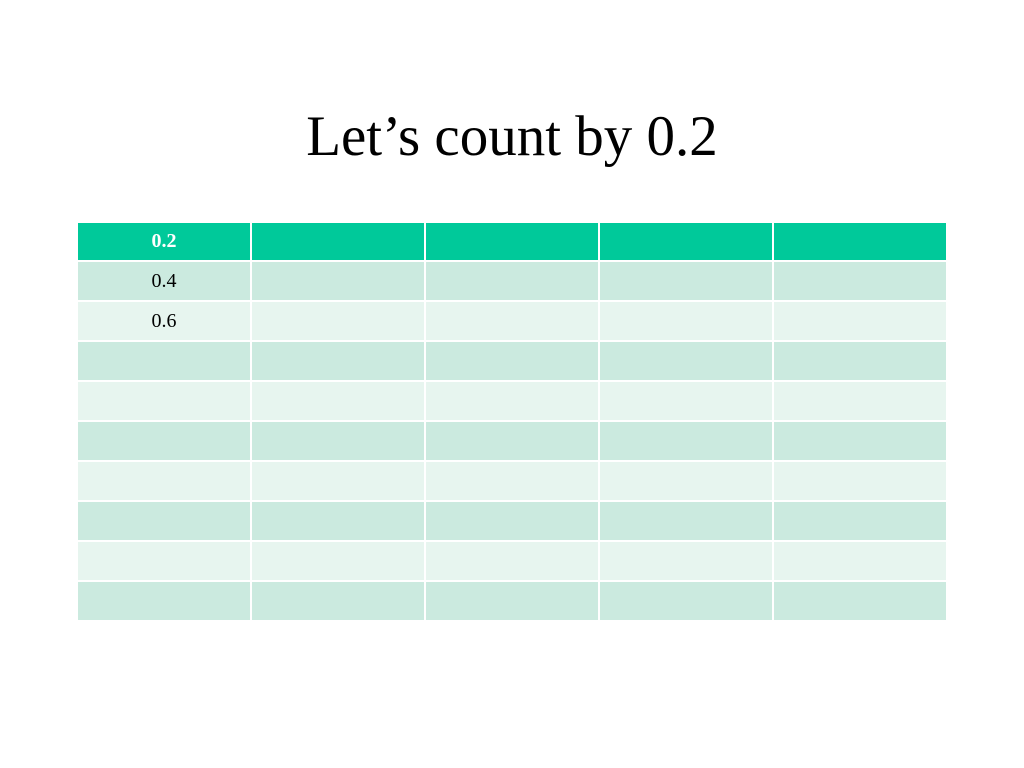  I want to click on table-row: 0.4, so click(512, 281).